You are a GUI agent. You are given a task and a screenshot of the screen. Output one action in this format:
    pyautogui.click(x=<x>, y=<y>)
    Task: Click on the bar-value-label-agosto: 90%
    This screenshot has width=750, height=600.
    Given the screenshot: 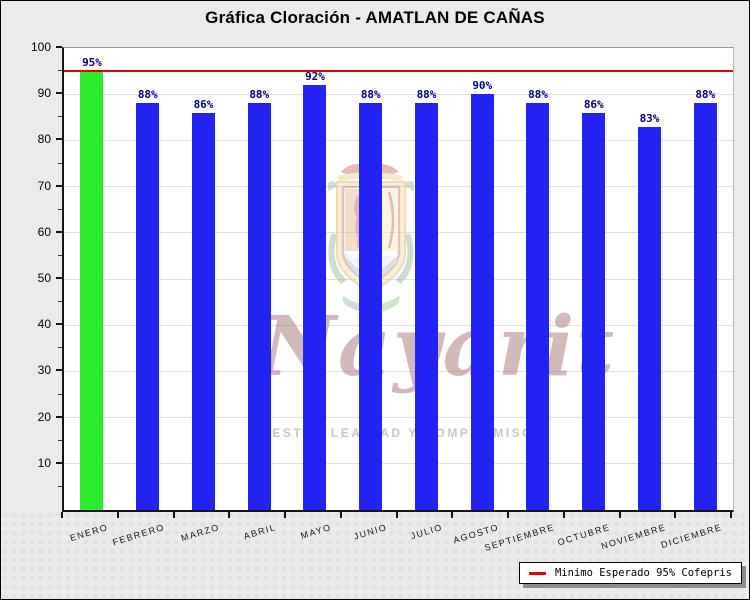 What is the action you would take?
    pyautogui.click(x=482, y=86)
    